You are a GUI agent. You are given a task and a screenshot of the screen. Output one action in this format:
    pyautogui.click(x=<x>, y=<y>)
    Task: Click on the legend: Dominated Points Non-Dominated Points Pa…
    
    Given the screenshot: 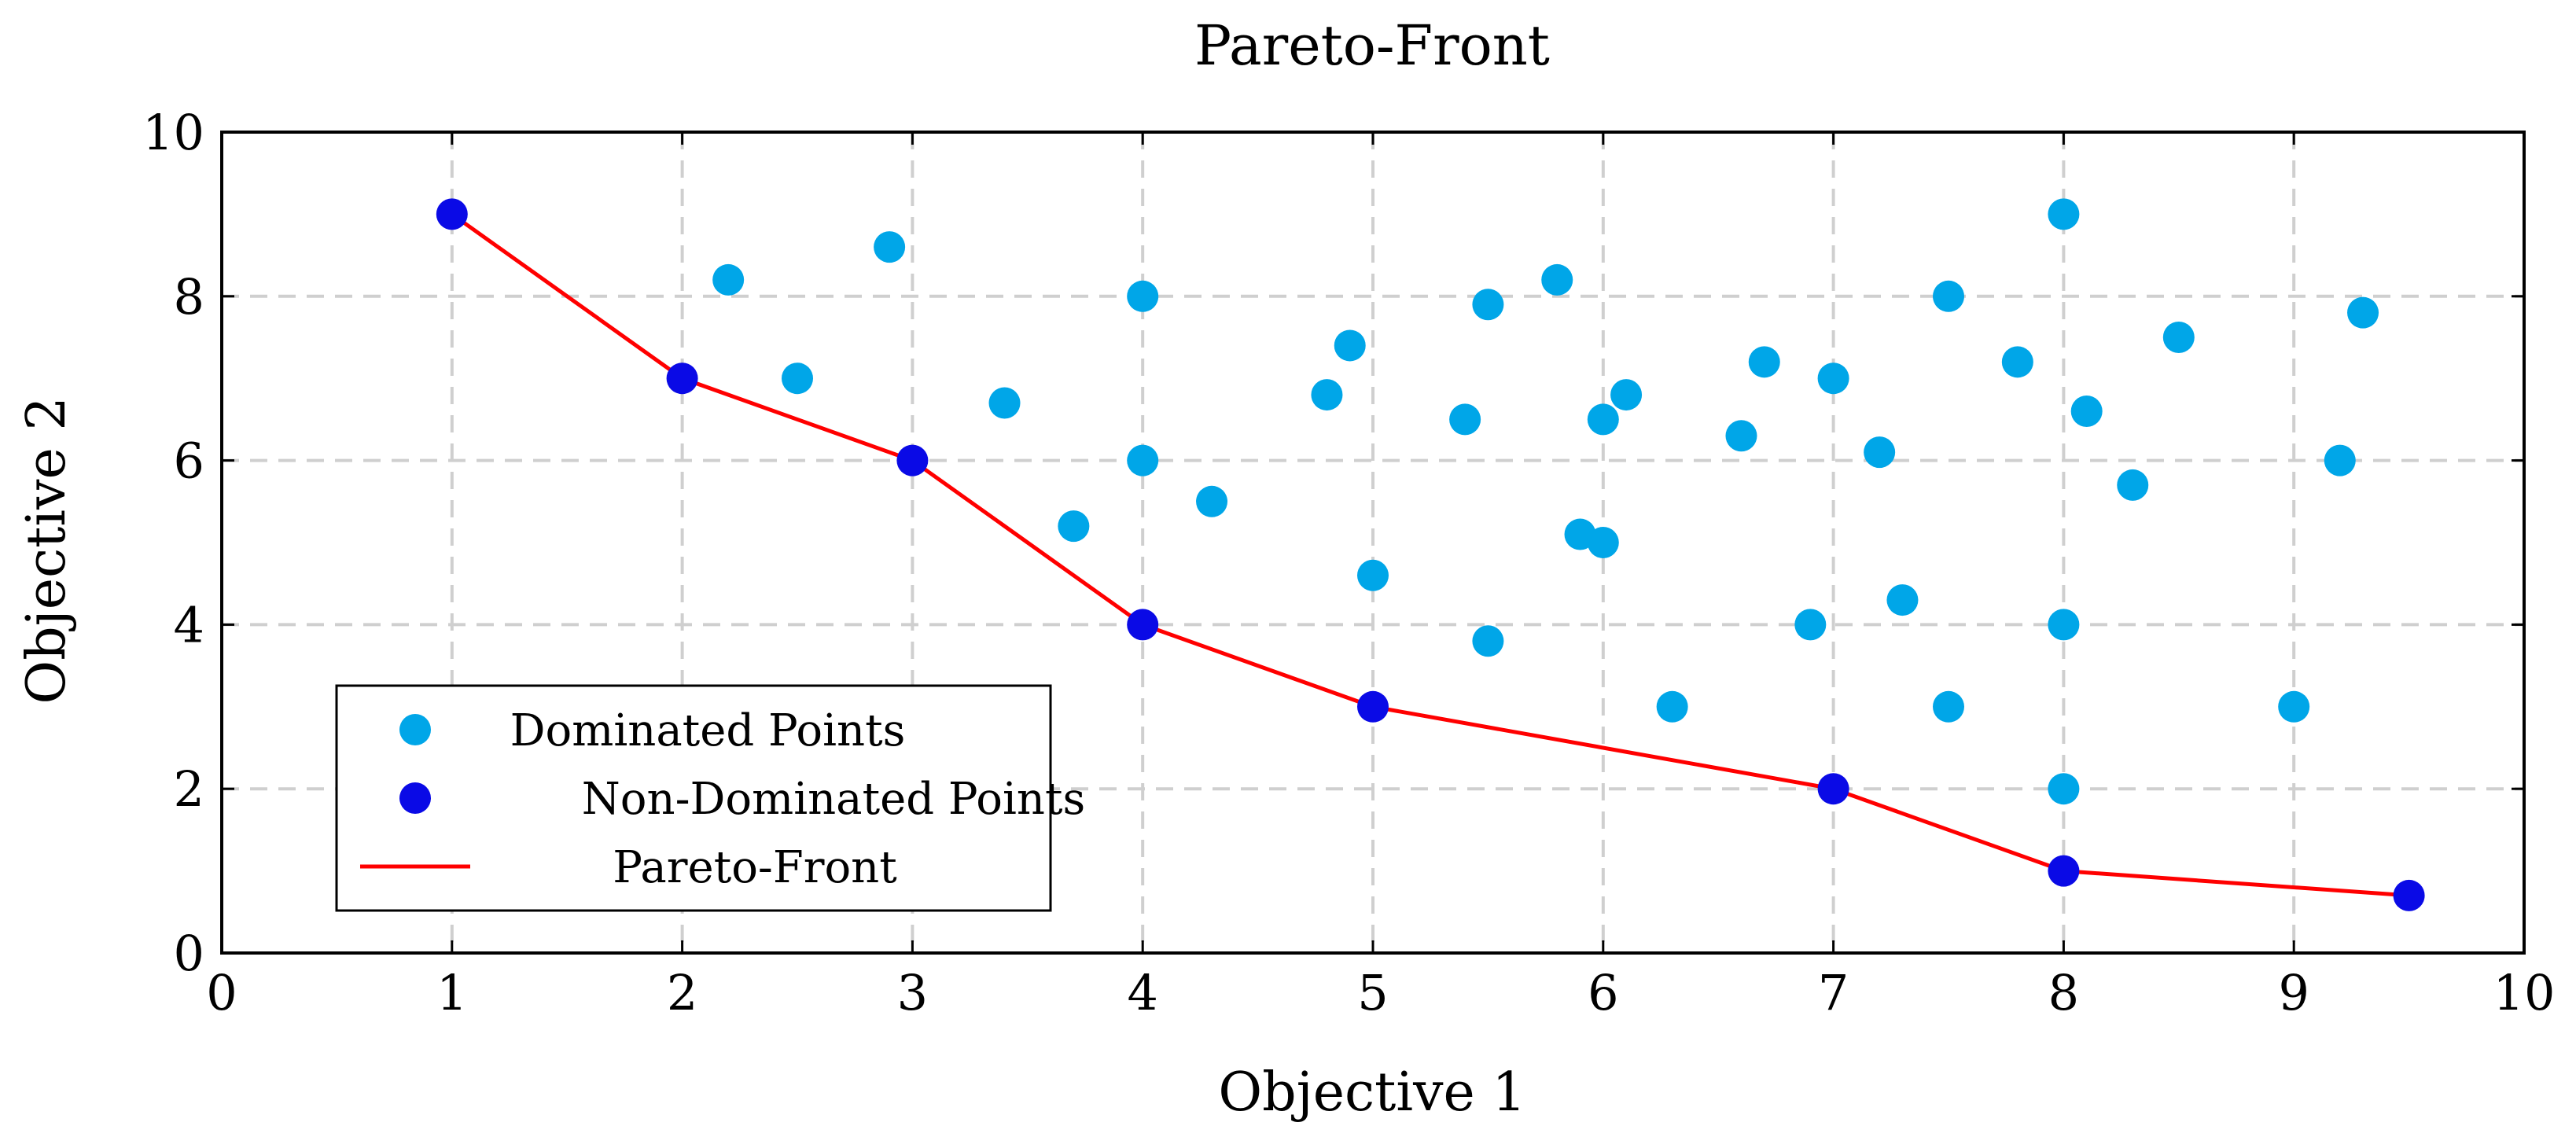 What is the action you would take?
    pyautogui.click(x=710, y=798)
    